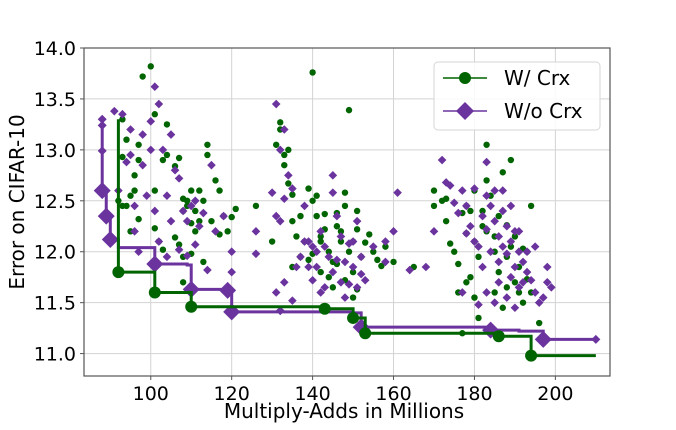  What do you see at coordinates (312, 394) in the screenshot?
I see `x-tick-label: 140` at bounding box center [312, 394].